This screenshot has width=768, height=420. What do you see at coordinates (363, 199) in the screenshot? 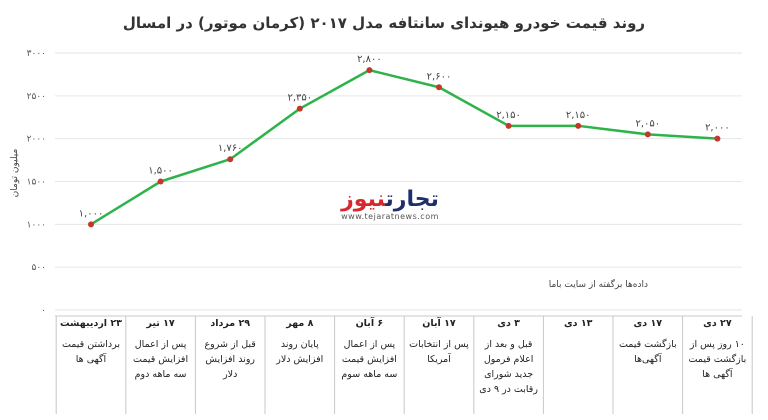
I see `logo-text-part2: نیوز` at bounding box center [363, 199].